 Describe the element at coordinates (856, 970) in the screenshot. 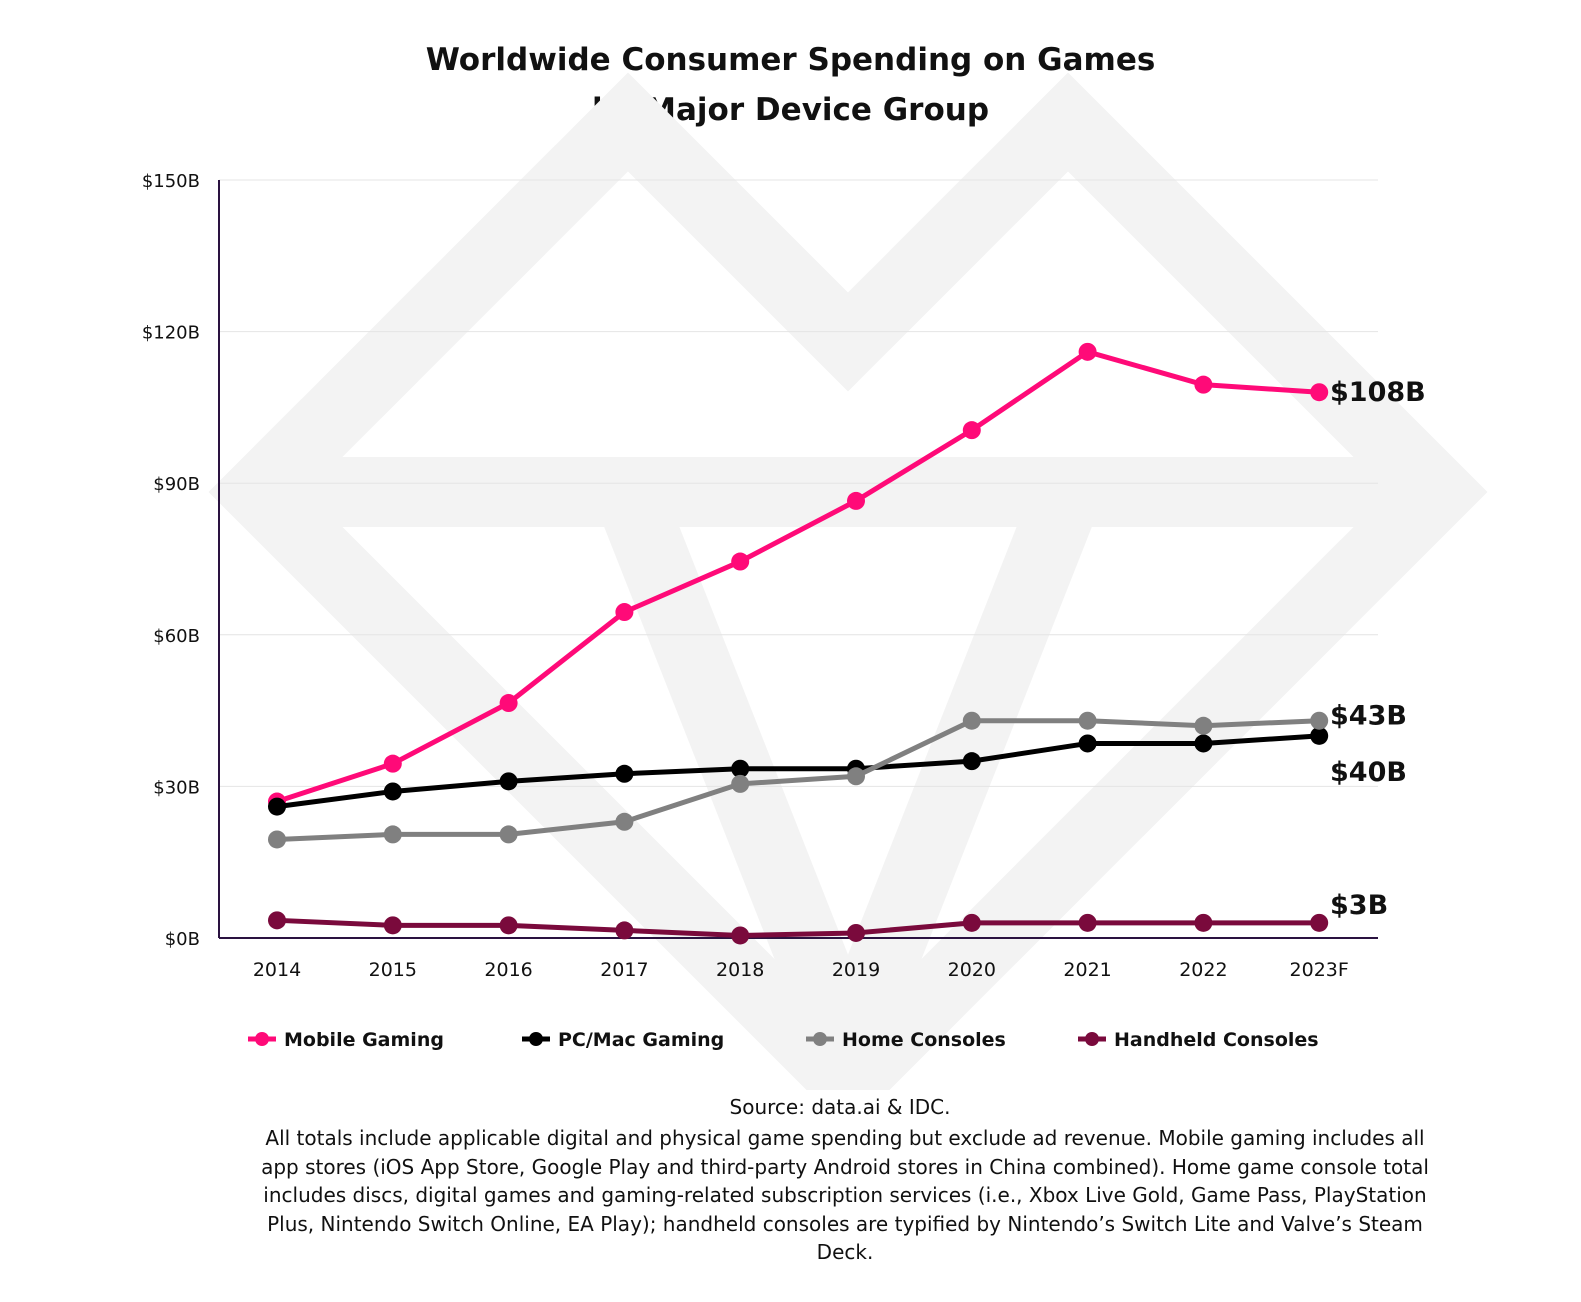

I see `x-tick-label: 2019` at that location.